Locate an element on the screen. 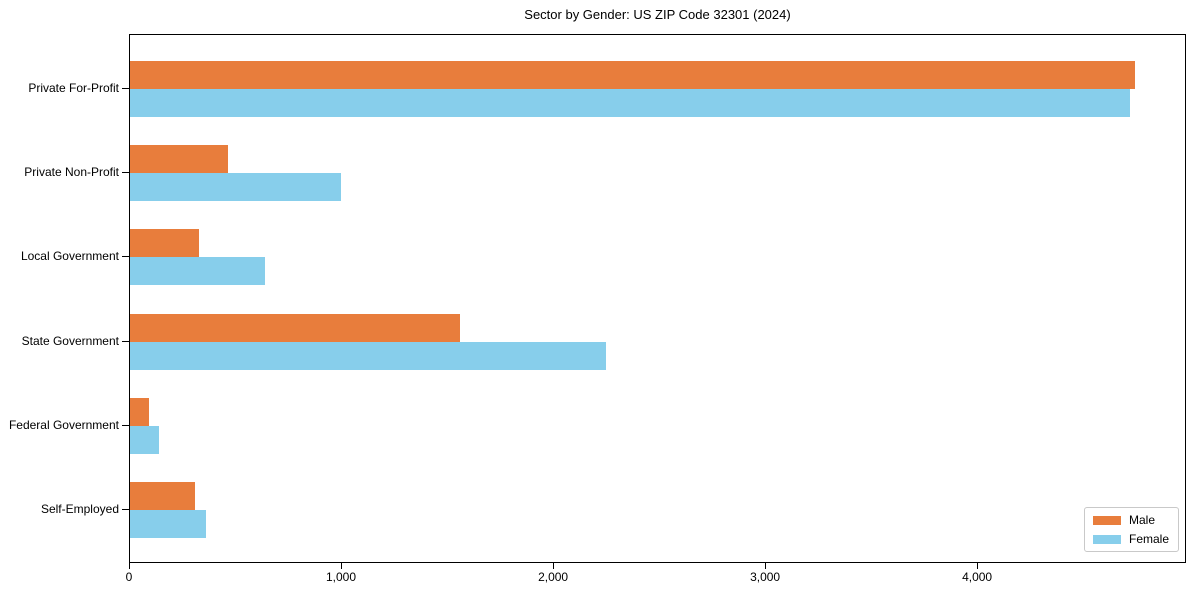  legend-label-female: Female is located at coordinates (1148, 539).